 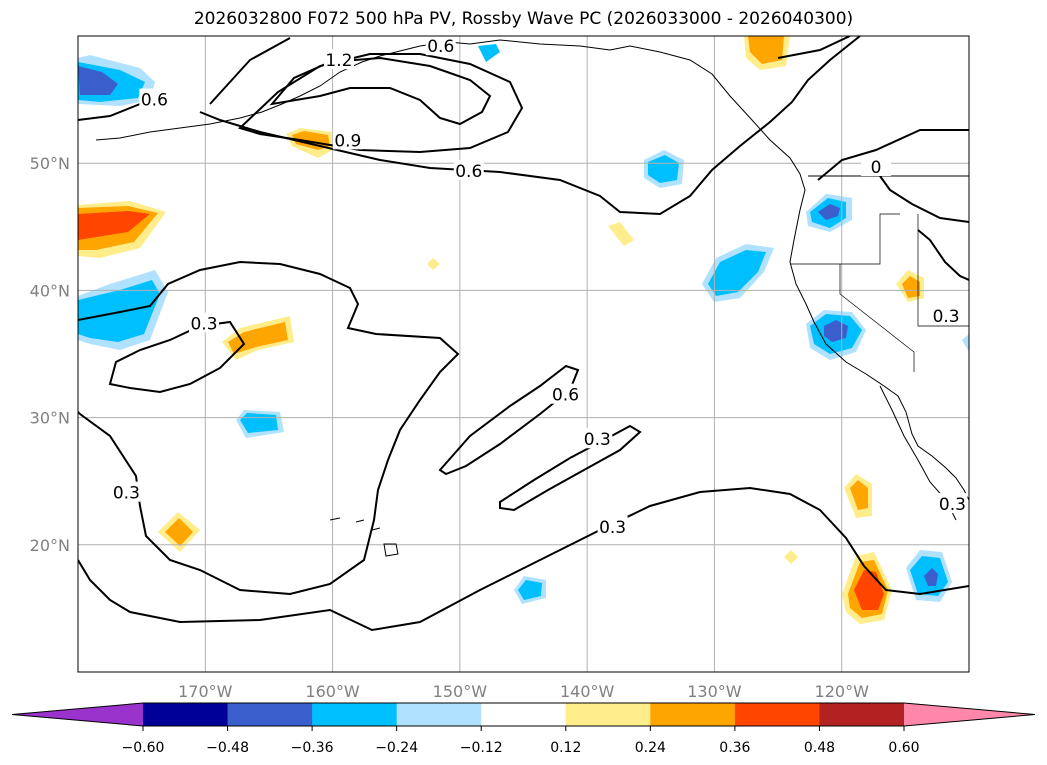 What do you see at coordinates (460, 691) in the screenshot?
I see `longitude-tick-label: 150°W` at bounding box center [460, 691].